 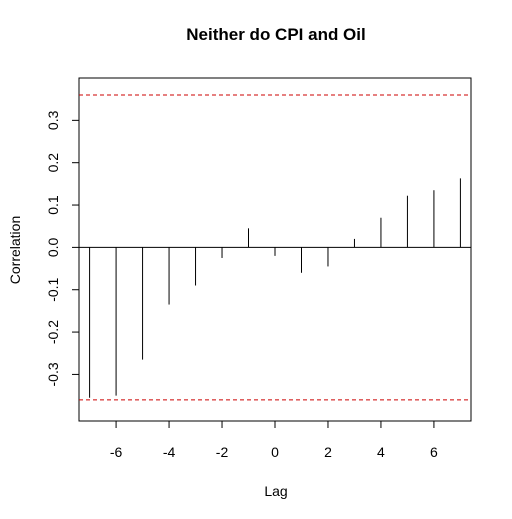 What do you see at coordinates (53, 247) in the screenshot?
I see `y-tick-label: 0.0` at bounding box center [53, 247].